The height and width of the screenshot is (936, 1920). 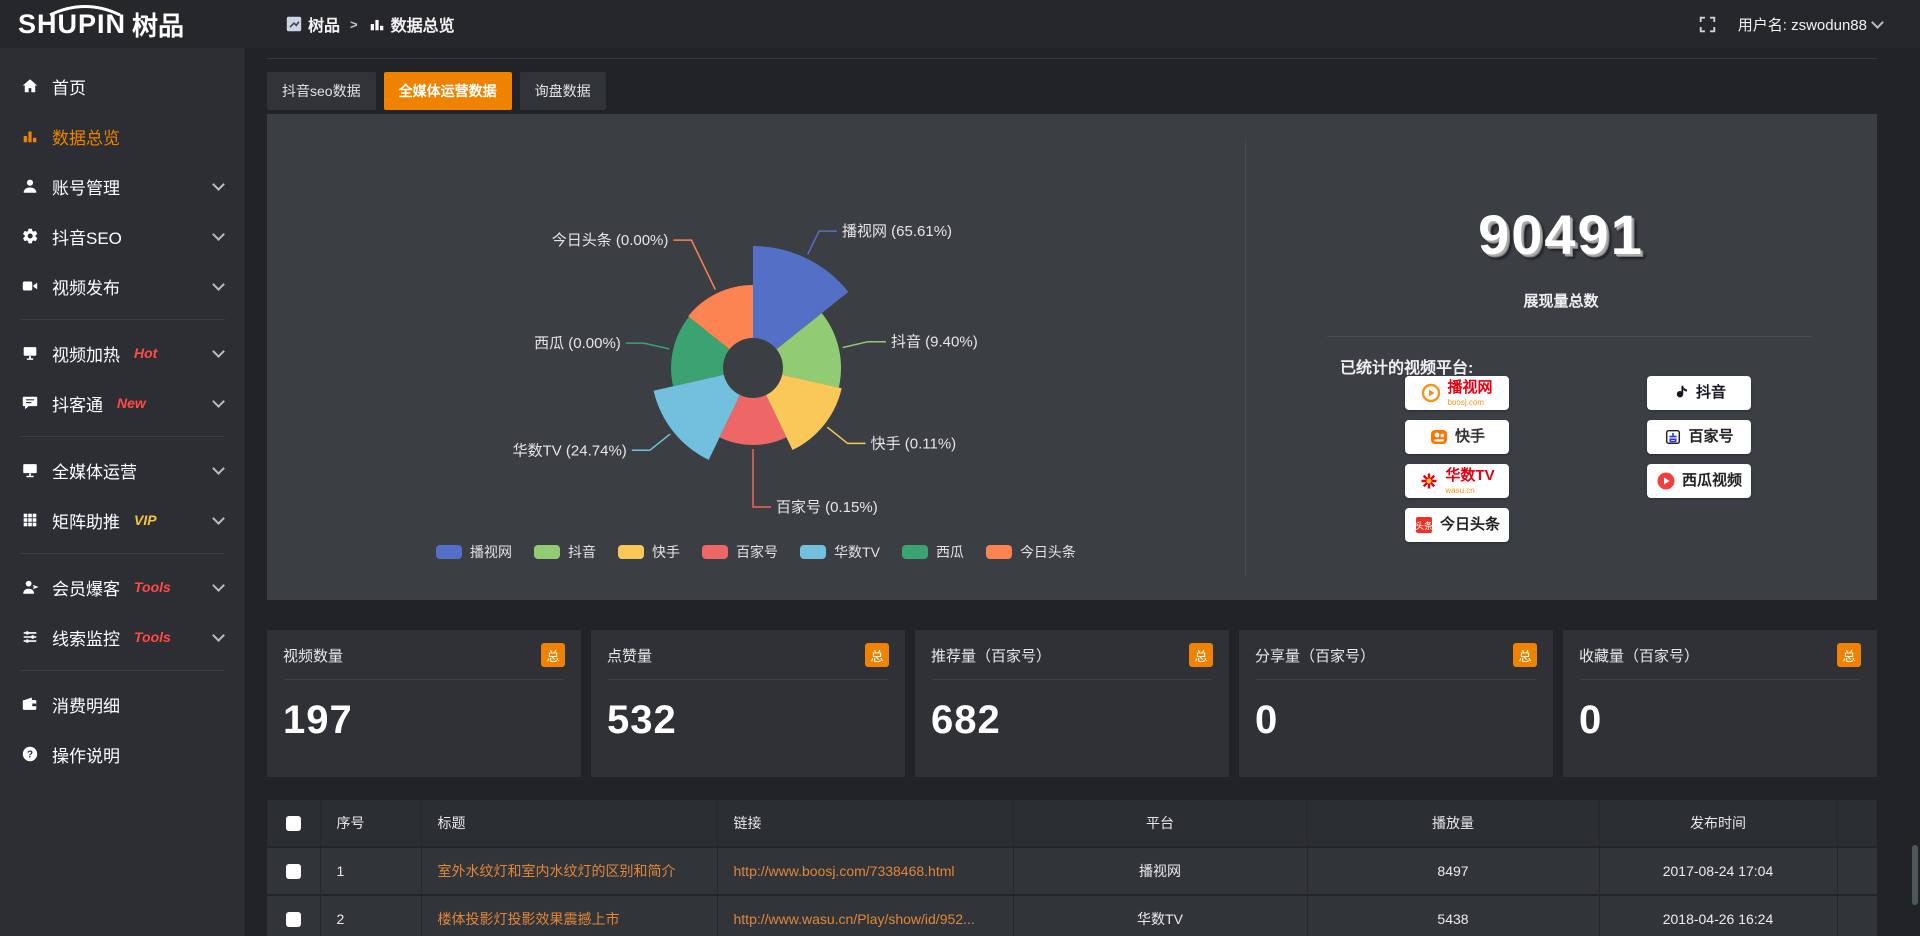 I want to click on pie-label: 今日头条 (0.00%), so click(x=610, y=240).